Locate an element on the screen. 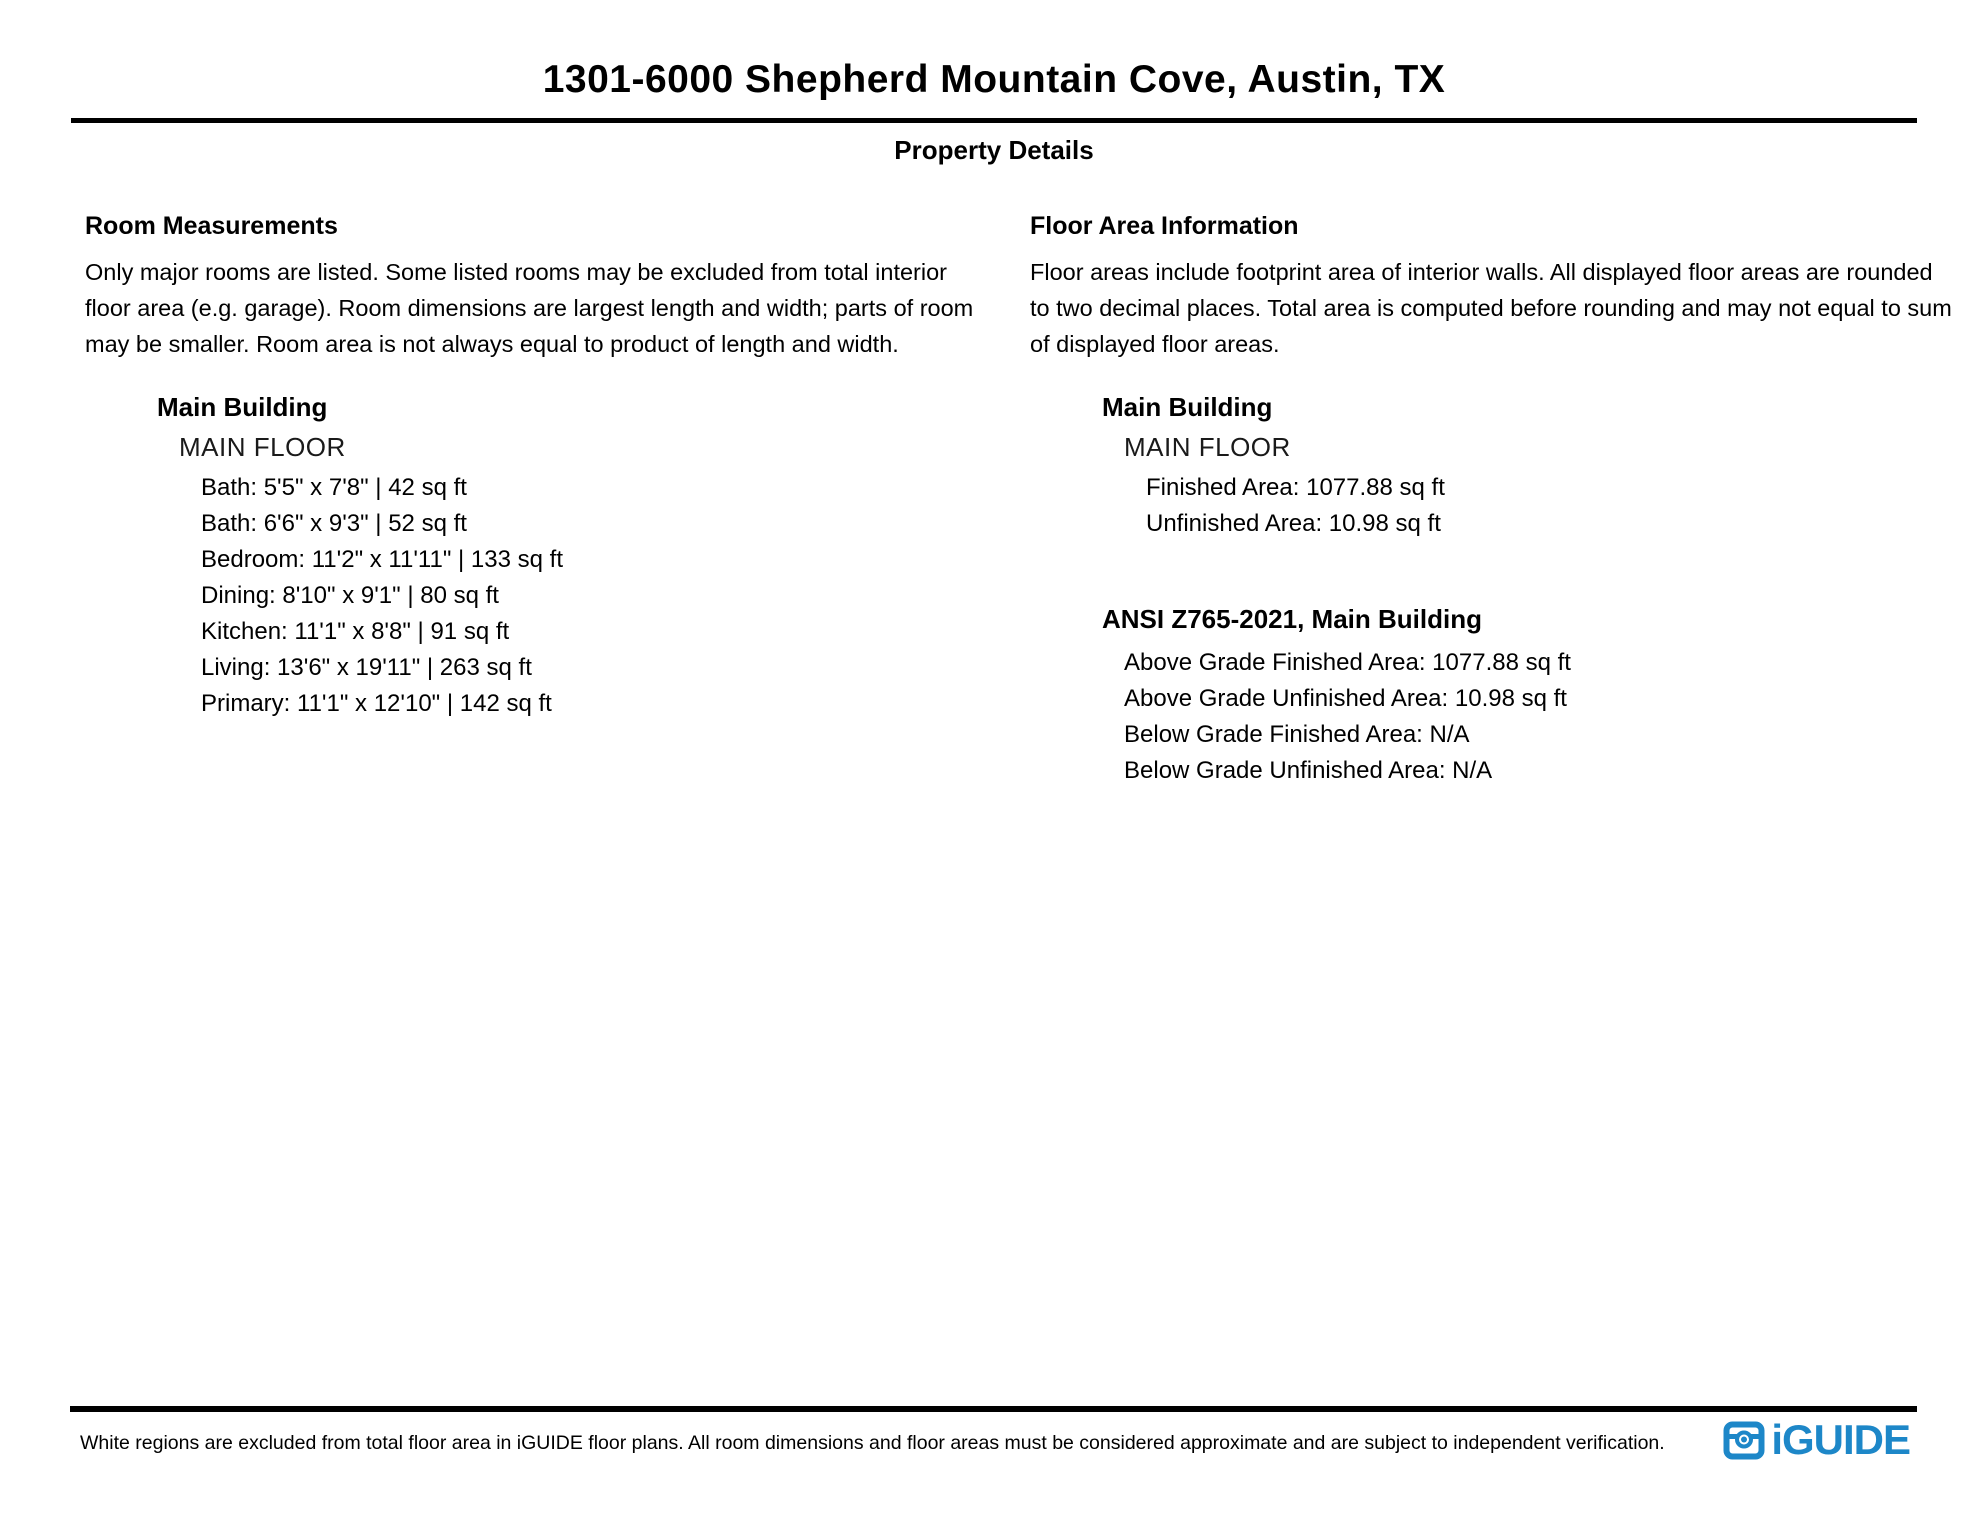 This screenshot has height=1536, width=1988. floor-area-heading: Floor Area Information is located at coordinates (1164, 226).